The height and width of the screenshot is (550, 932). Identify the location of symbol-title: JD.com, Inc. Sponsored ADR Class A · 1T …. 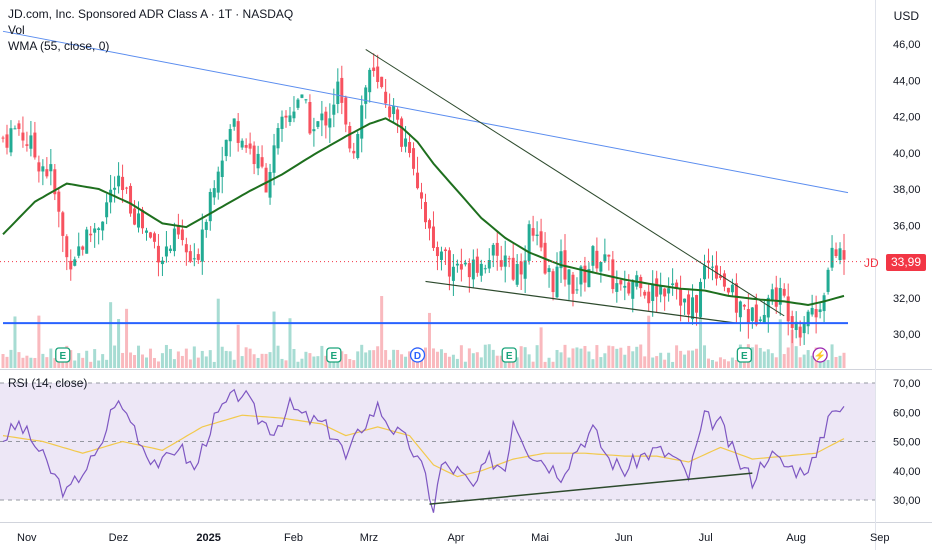
(151, 14).